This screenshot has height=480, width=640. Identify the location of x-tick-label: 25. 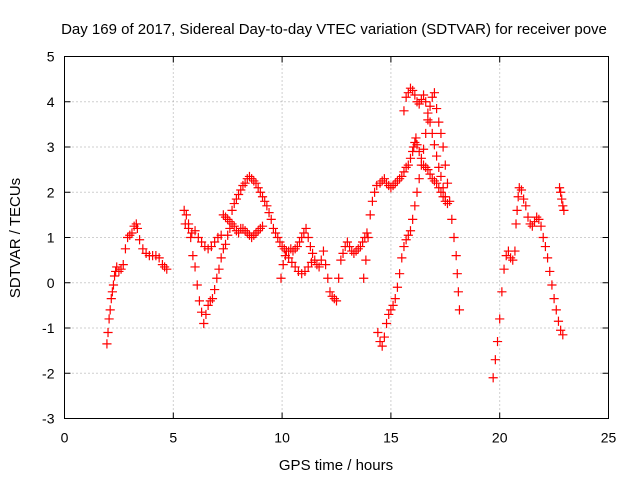
(609, 438).